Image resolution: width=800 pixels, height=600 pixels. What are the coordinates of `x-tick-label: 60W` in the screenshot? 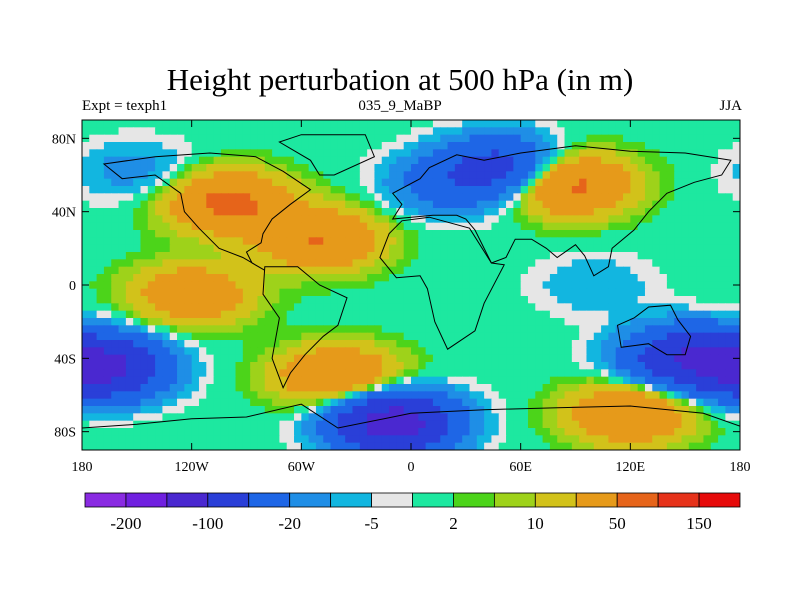 It's located at (302, 467).